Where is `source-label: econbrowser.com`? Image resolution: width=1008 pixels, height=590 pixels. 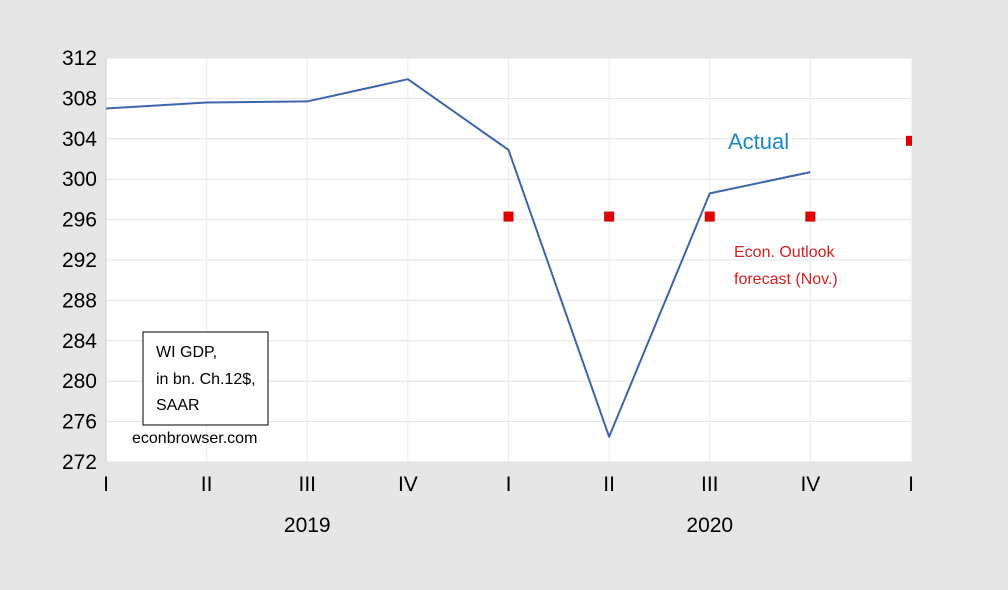 source-label: econbrowser.com is located at coordinates (194, 438).